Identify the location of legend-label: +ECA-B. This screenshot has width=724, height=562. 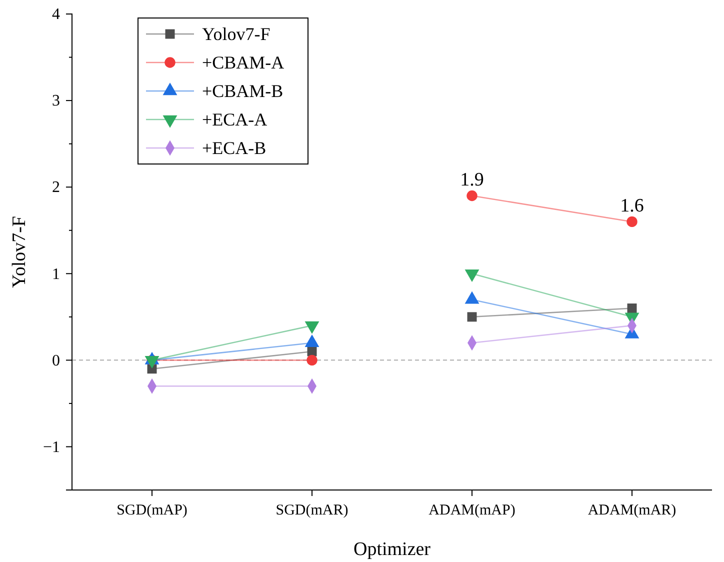
(234, 148).